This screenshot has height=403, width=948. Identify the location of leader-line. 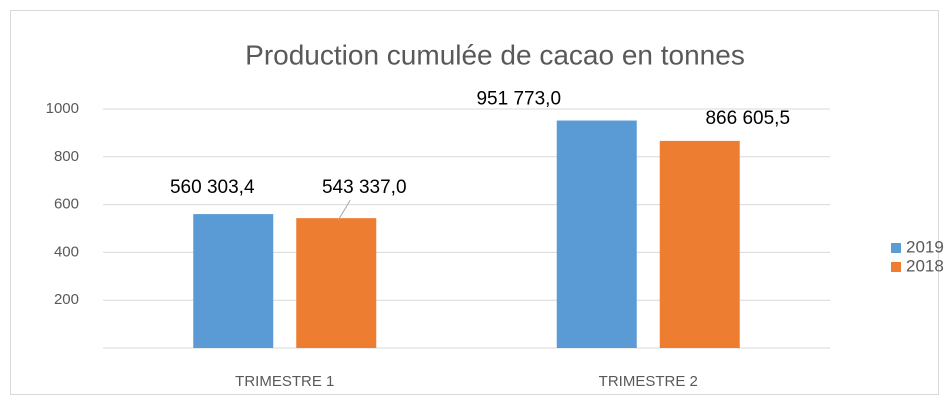
(344, 210).